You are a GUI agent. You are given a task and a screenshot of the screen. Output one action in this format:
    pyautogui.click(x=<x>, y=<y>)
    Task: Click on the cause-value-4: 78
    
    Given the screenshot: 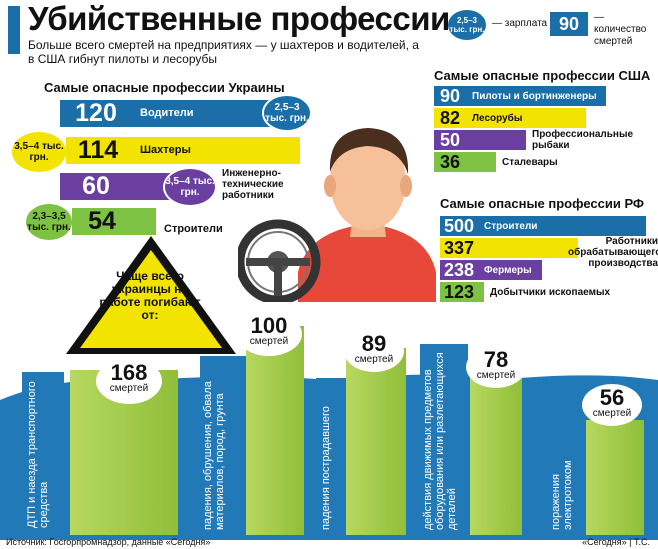 What is the action you would take?
    pyautogui.click(x=496, y=359)
    